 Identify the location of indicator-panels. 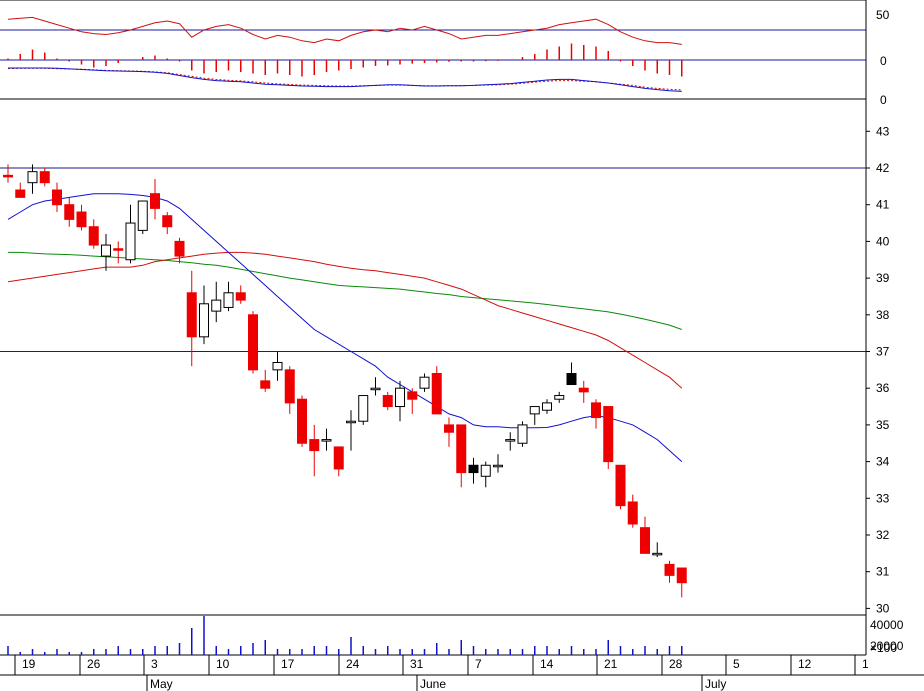
(345, 54).